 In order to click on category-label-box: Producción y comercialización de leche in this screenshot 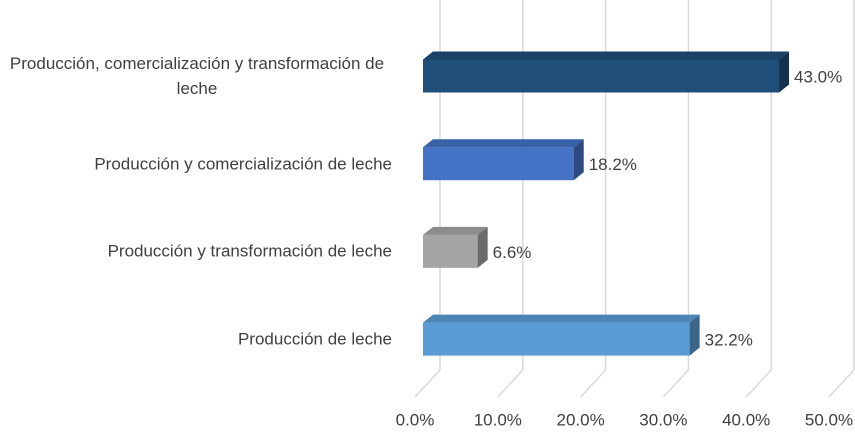, I will do `click(197, 163)`.